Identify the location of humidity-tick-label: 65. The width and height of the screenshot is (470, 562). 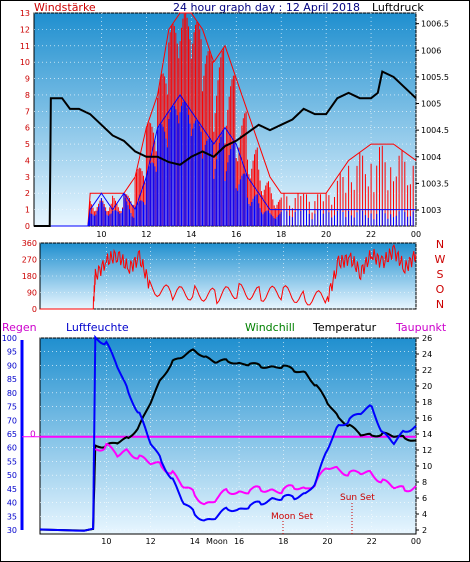
(12, 434).